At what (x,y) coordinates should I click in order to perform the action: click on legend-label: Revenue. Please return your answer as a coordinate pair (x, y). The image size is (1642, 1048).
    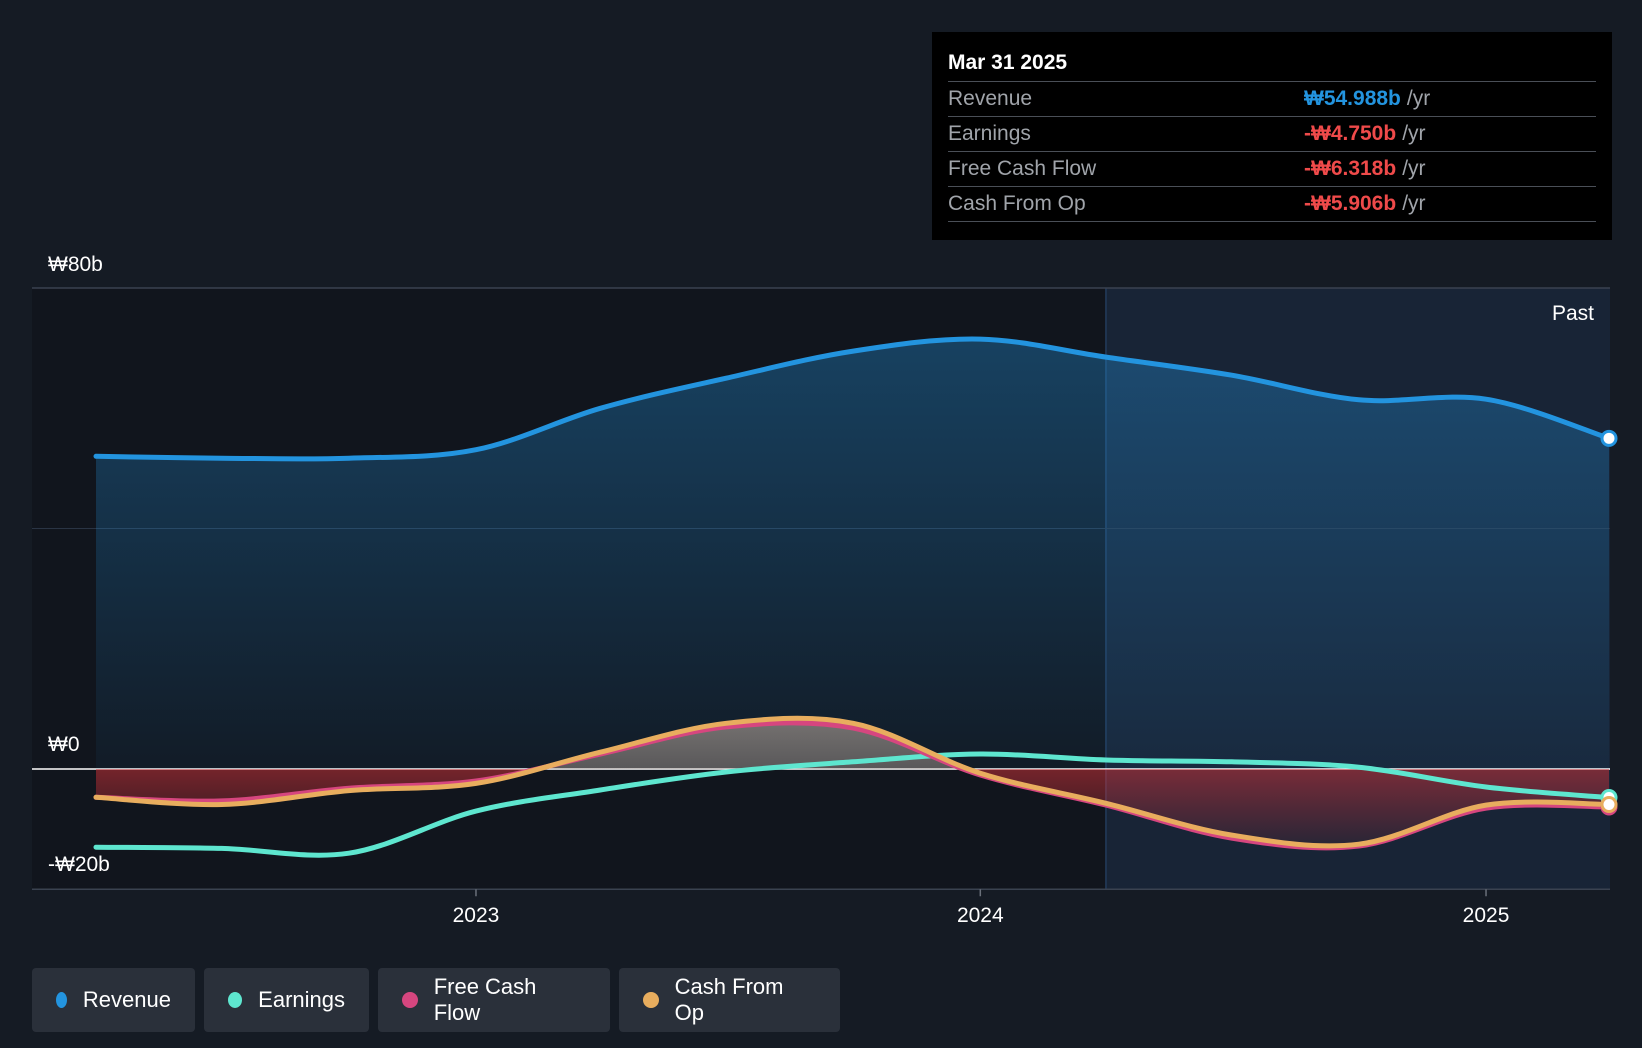
    Looking at the image, I should click on (126, 999).